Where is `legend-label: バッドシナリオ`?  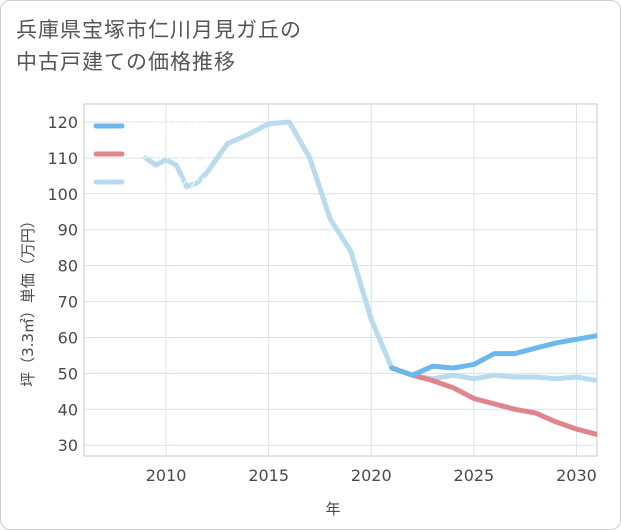
legend-label: バッドシナリオ is located at coordinates (170, 154).